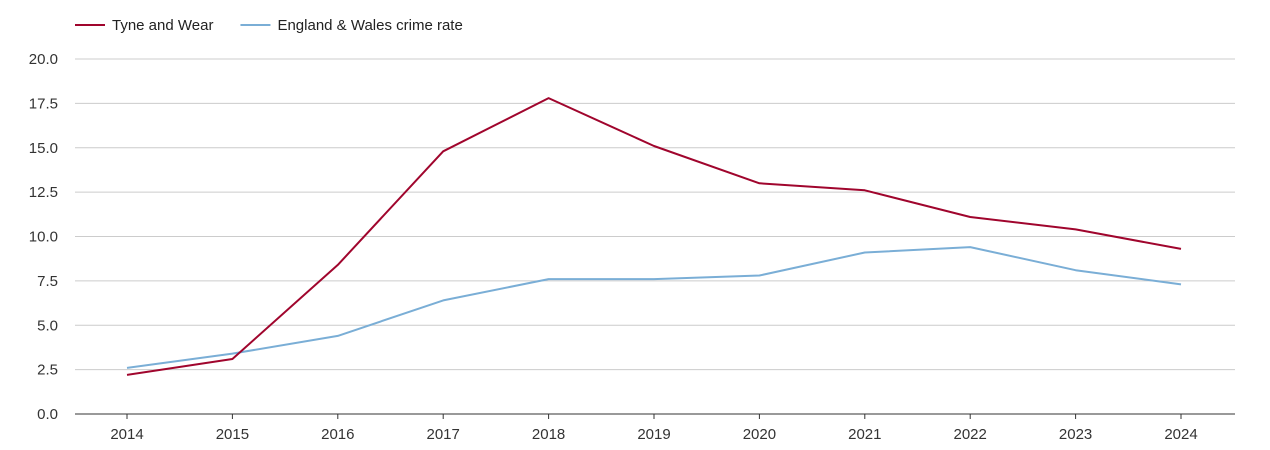 This screenshot has height=450, width=1270. What do you see at coordinates (47, 325) in the screenshot?
I see `y-tick-label: 5.0` at bounding box center [47, 325].